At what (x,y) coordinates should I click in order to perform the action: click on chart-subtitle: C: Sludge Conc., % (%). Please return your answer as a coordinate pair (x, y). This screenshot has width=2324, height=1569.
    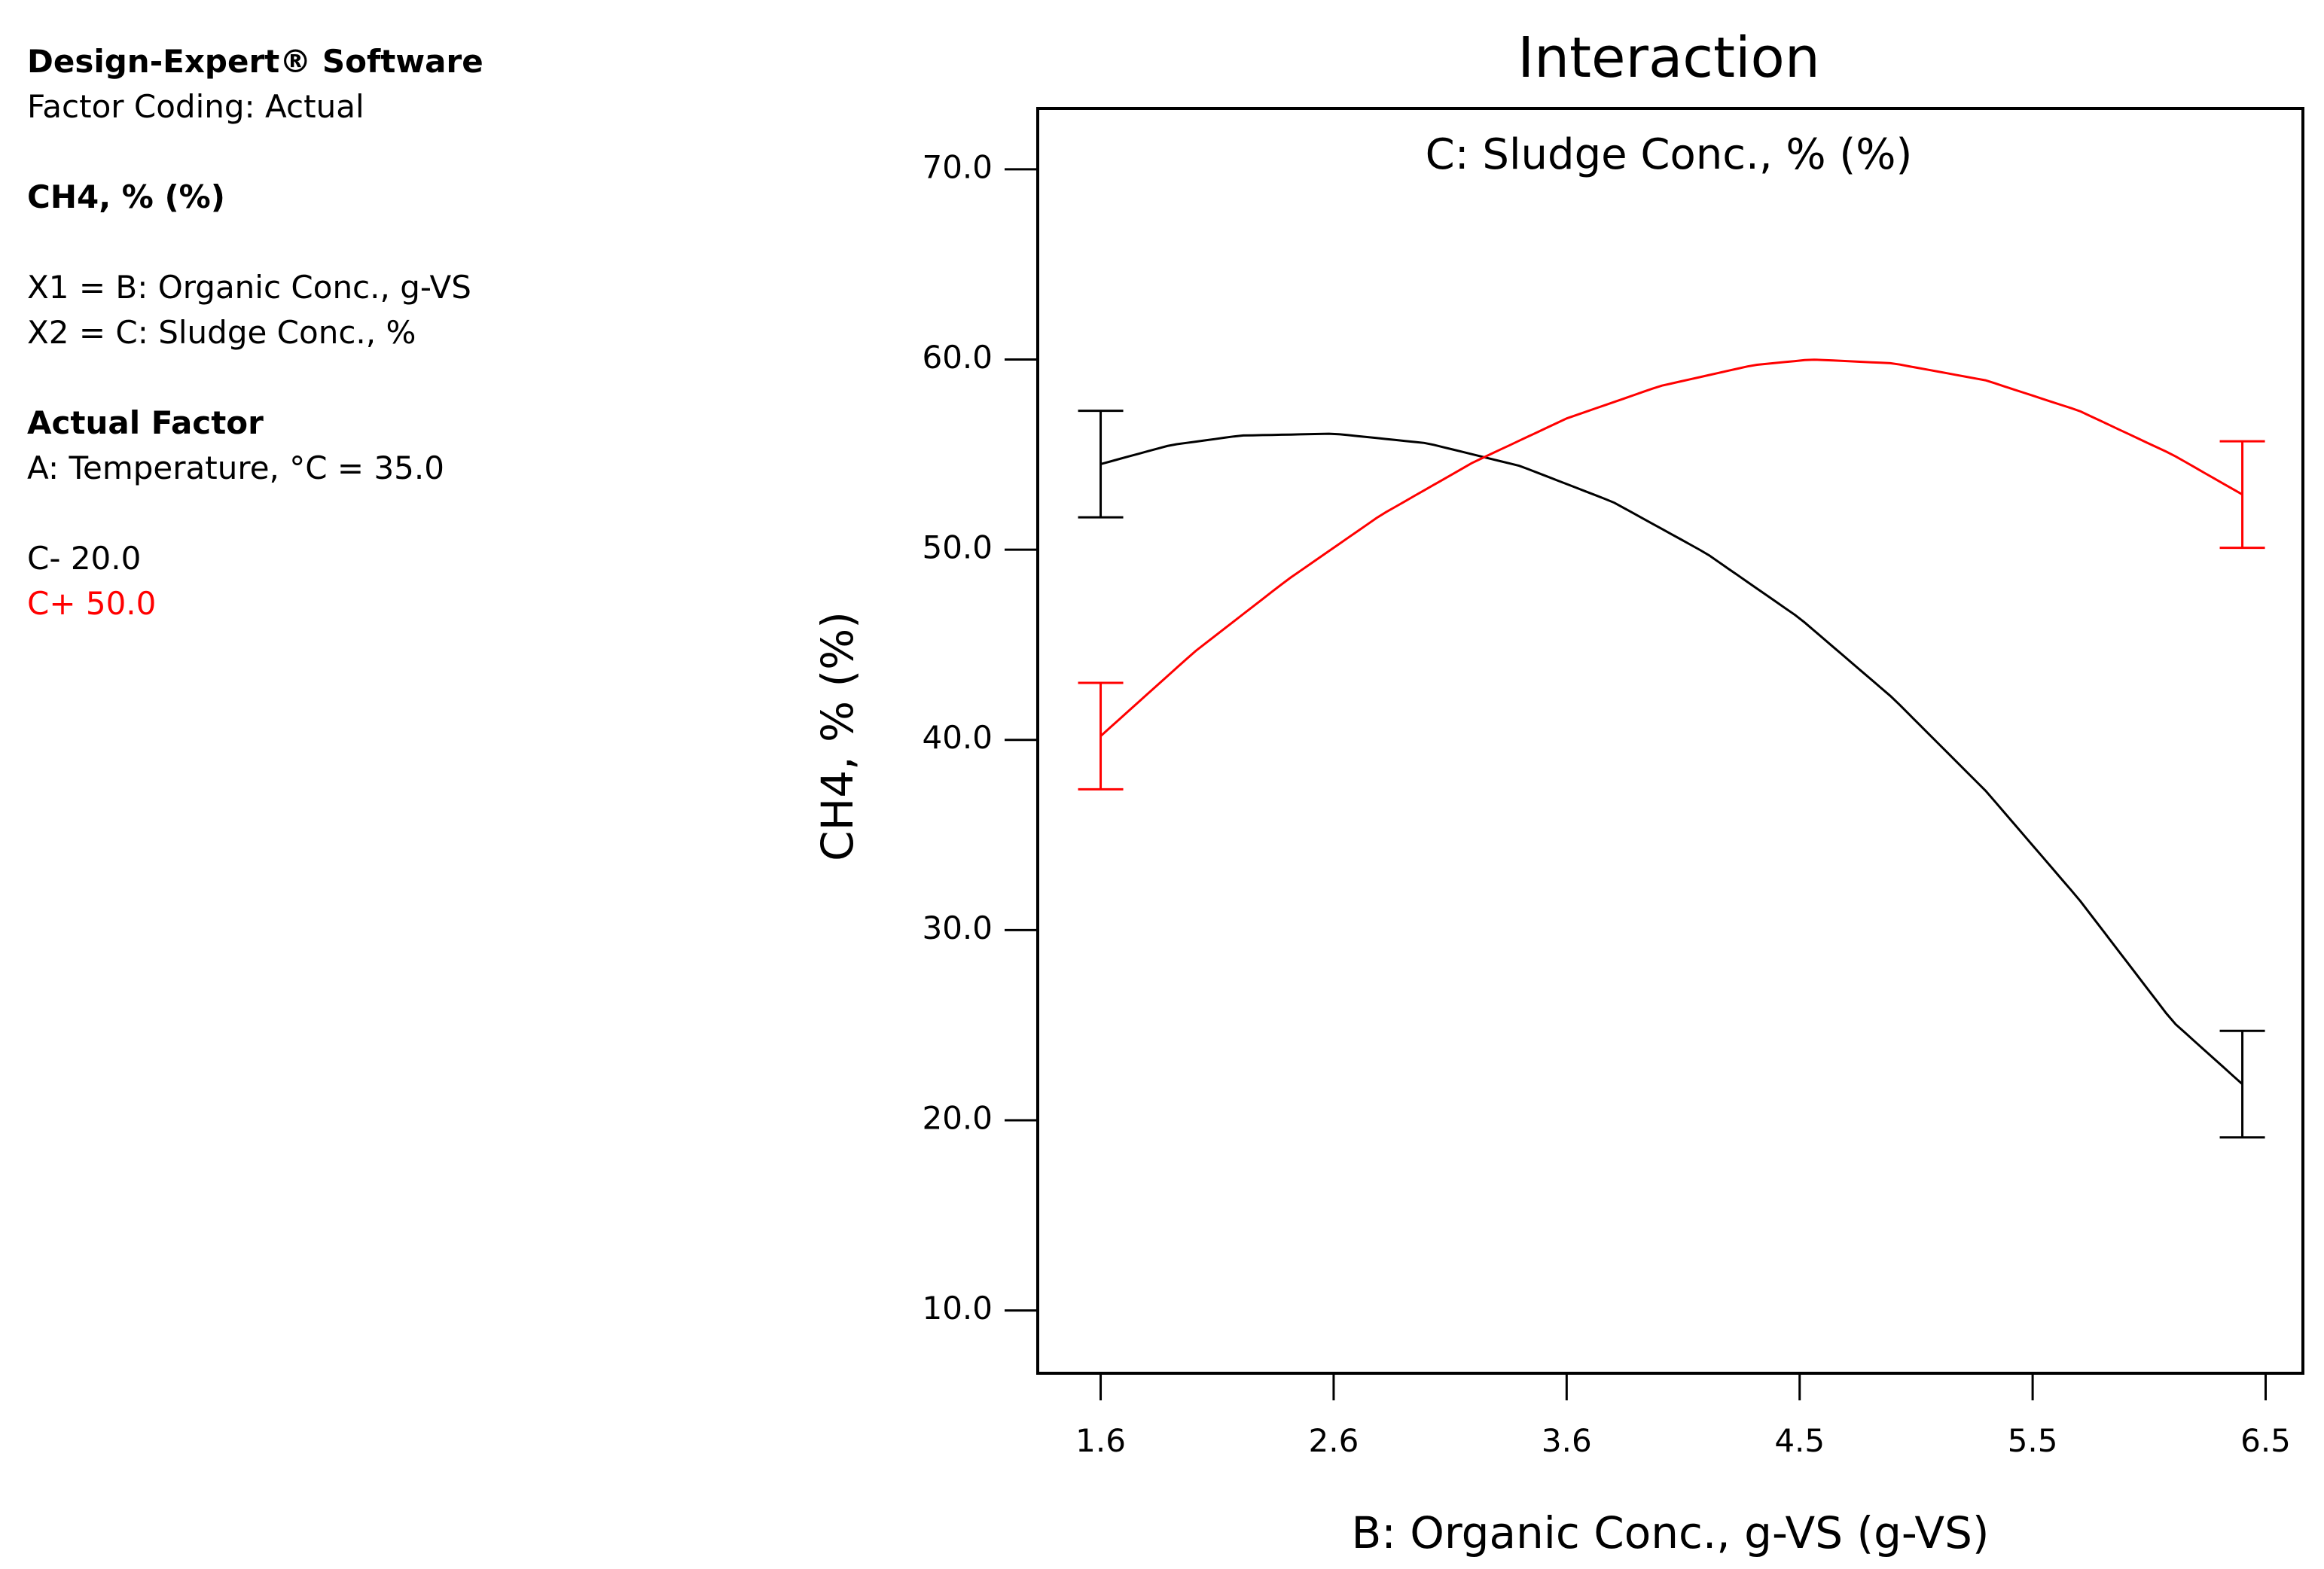
    Looking at the image, I should click on (1669, 154).